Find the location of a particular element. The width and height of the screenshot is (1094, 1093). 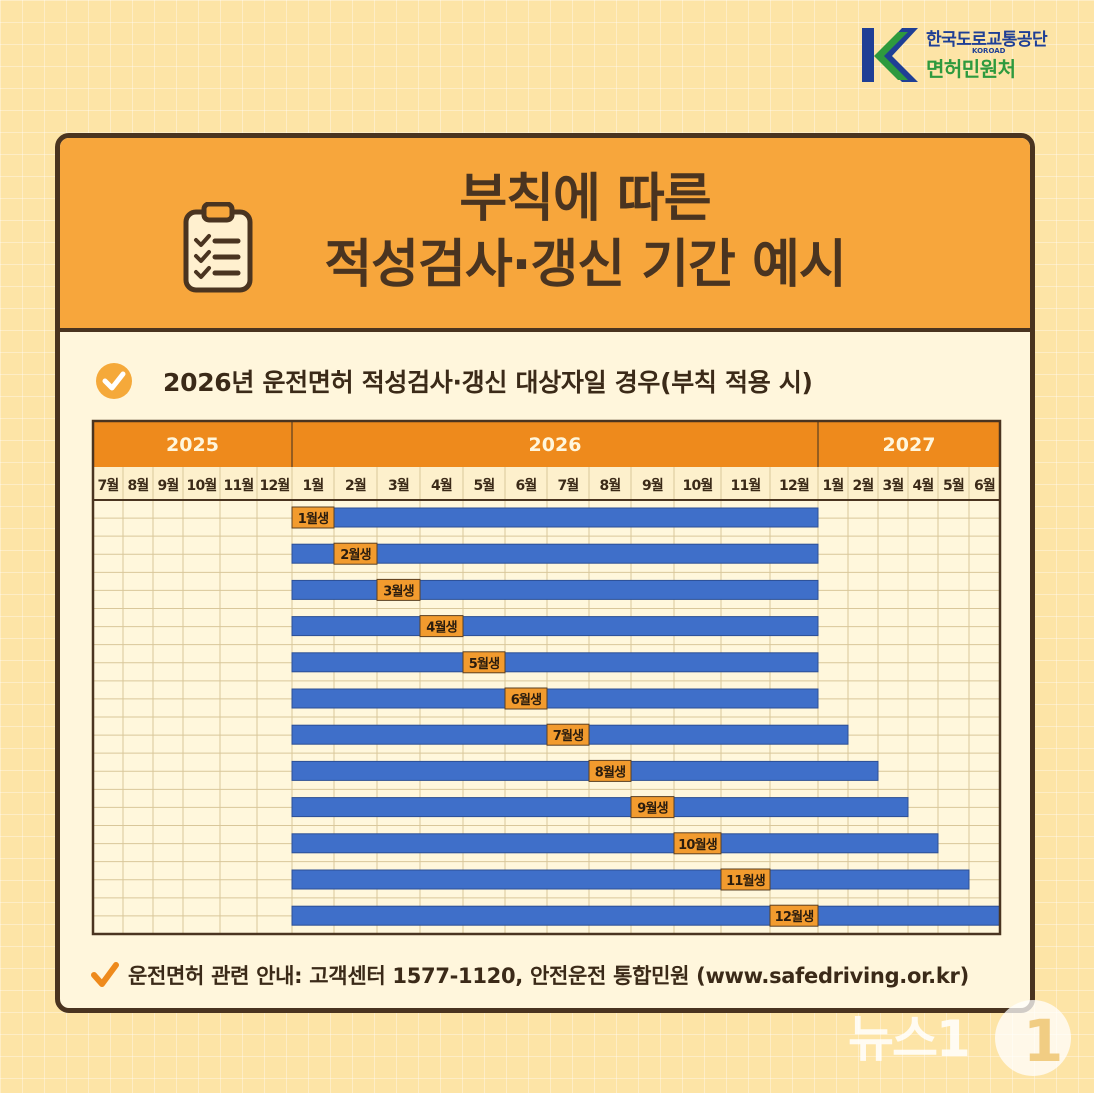

bar-label: 9월생 is located at coordinates (652, 809).